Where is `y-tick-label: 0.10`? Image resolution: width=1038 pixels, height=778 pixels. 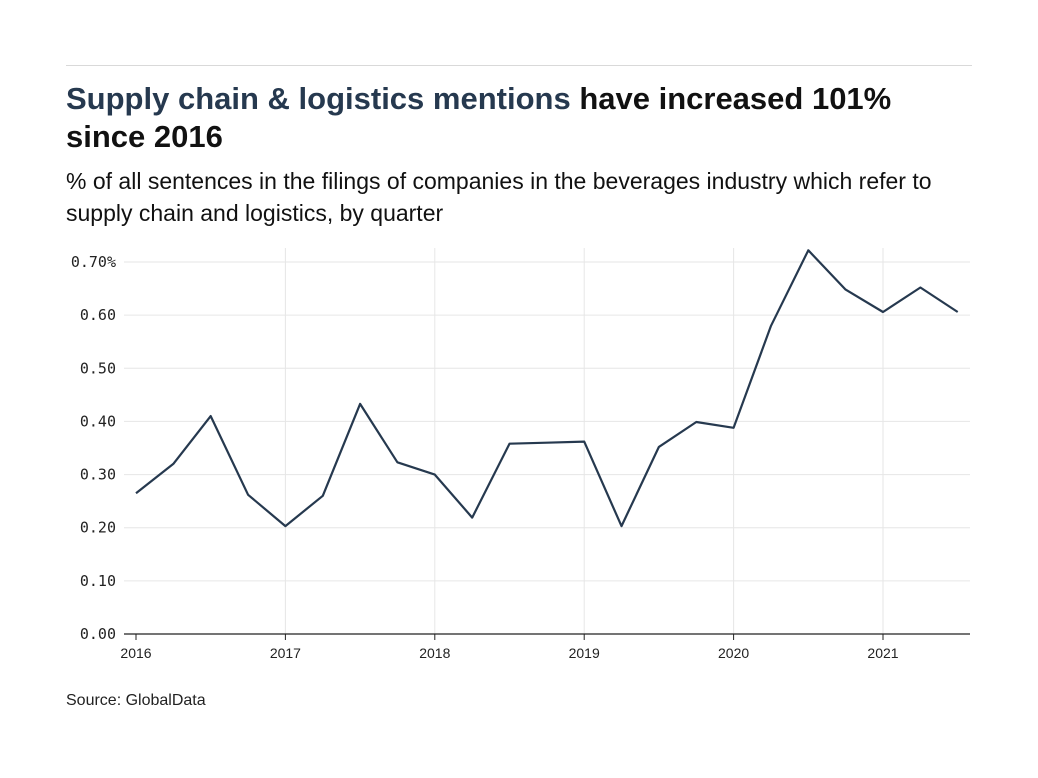 y-tick-label: 0.10 is located at coordinates (98, 581).